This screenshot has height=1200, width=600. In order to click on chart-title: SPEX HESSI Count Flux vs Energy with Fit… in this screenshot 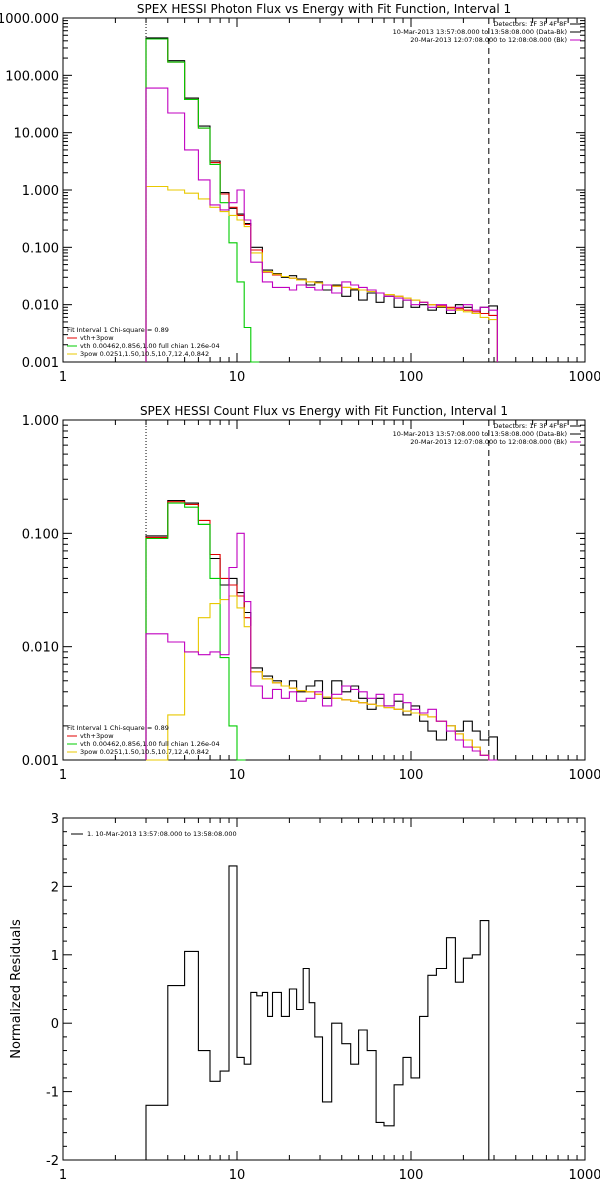, I will do `click(324, 411)`.